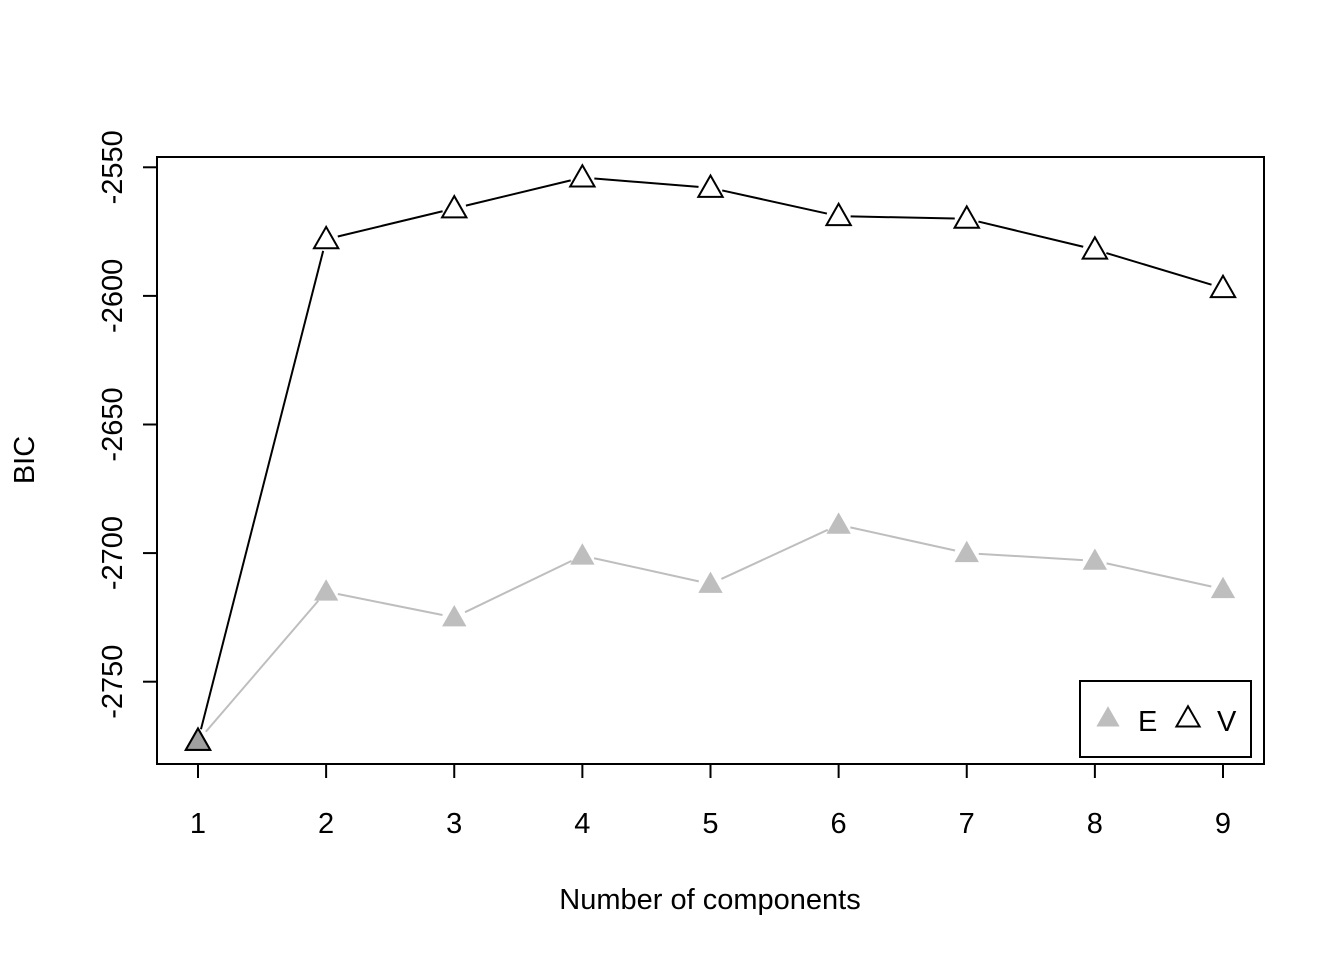 The height and width of the screenshot is (960, 1344). I want to click on y-tick-label: -2750, so click(113, 682).